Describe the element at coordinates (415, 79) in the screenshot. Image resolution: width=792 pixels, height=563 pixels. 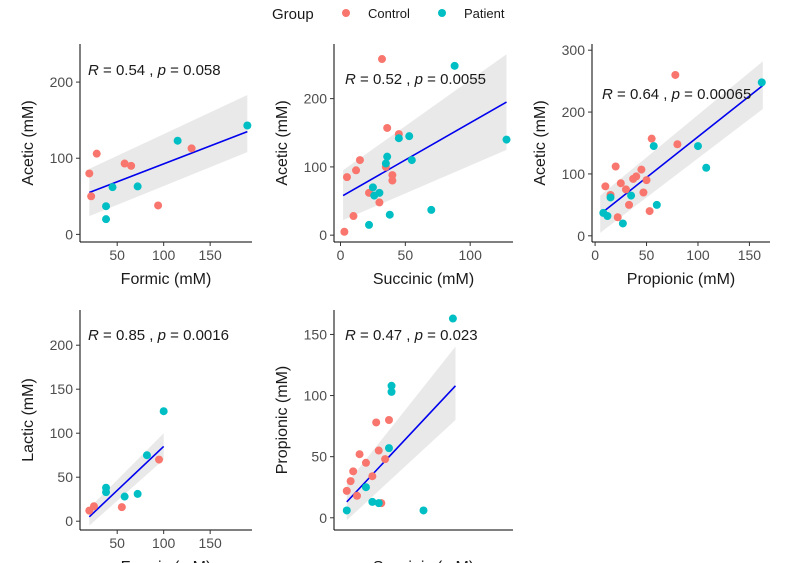
I see `correlation-annotation: R = 0.52 , p = 0.0055` at that location.